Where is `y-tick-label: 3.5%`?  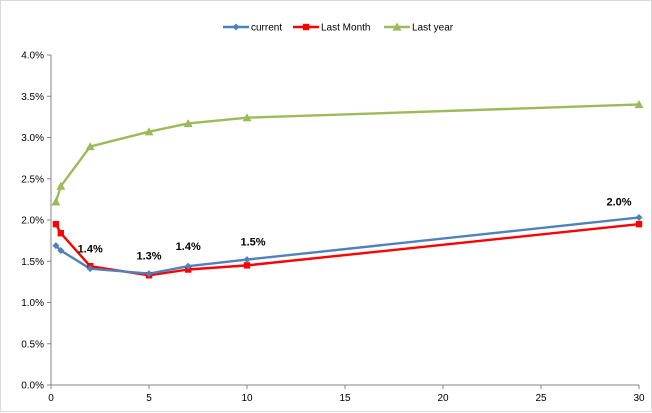 y-tick-label: 3.5% is located at coordinates (32, 97).